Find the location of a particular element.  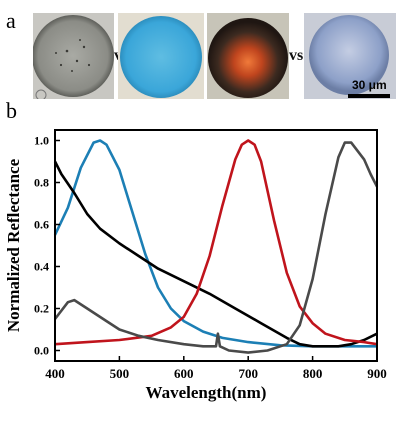

micrograph-lavender-image is located at coordinates (350, 56).